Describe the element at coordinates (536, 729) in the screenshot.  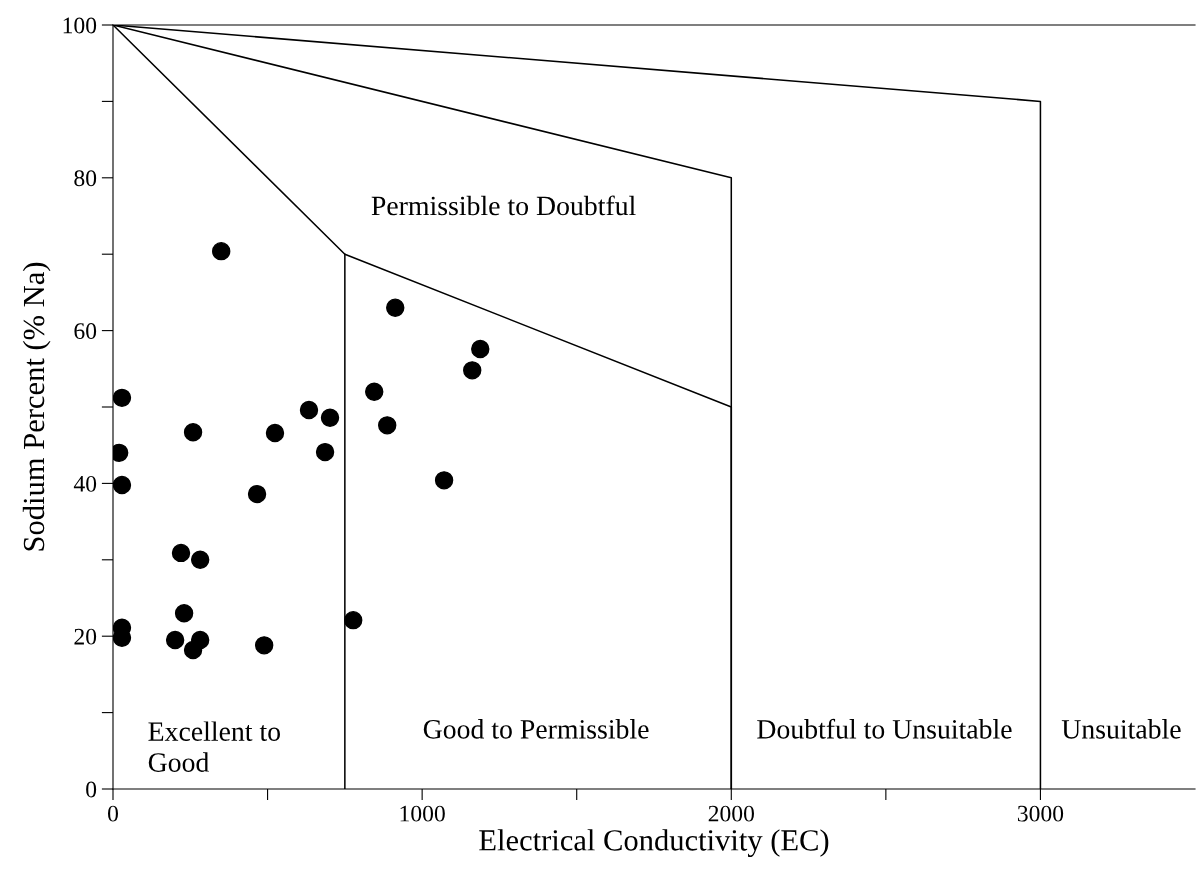
I see `annotation: Good to Permissible` at that location.